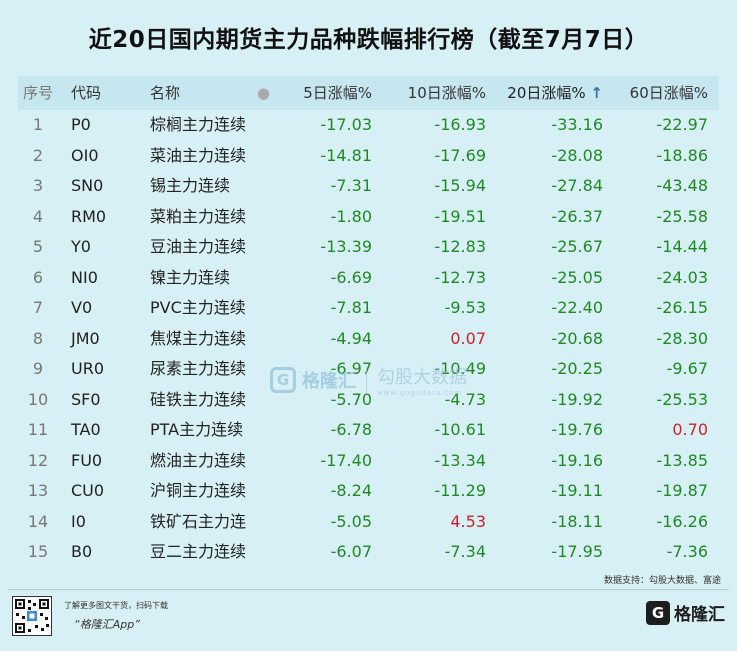  I want to click on row-code: FU0, so click(87, 460).